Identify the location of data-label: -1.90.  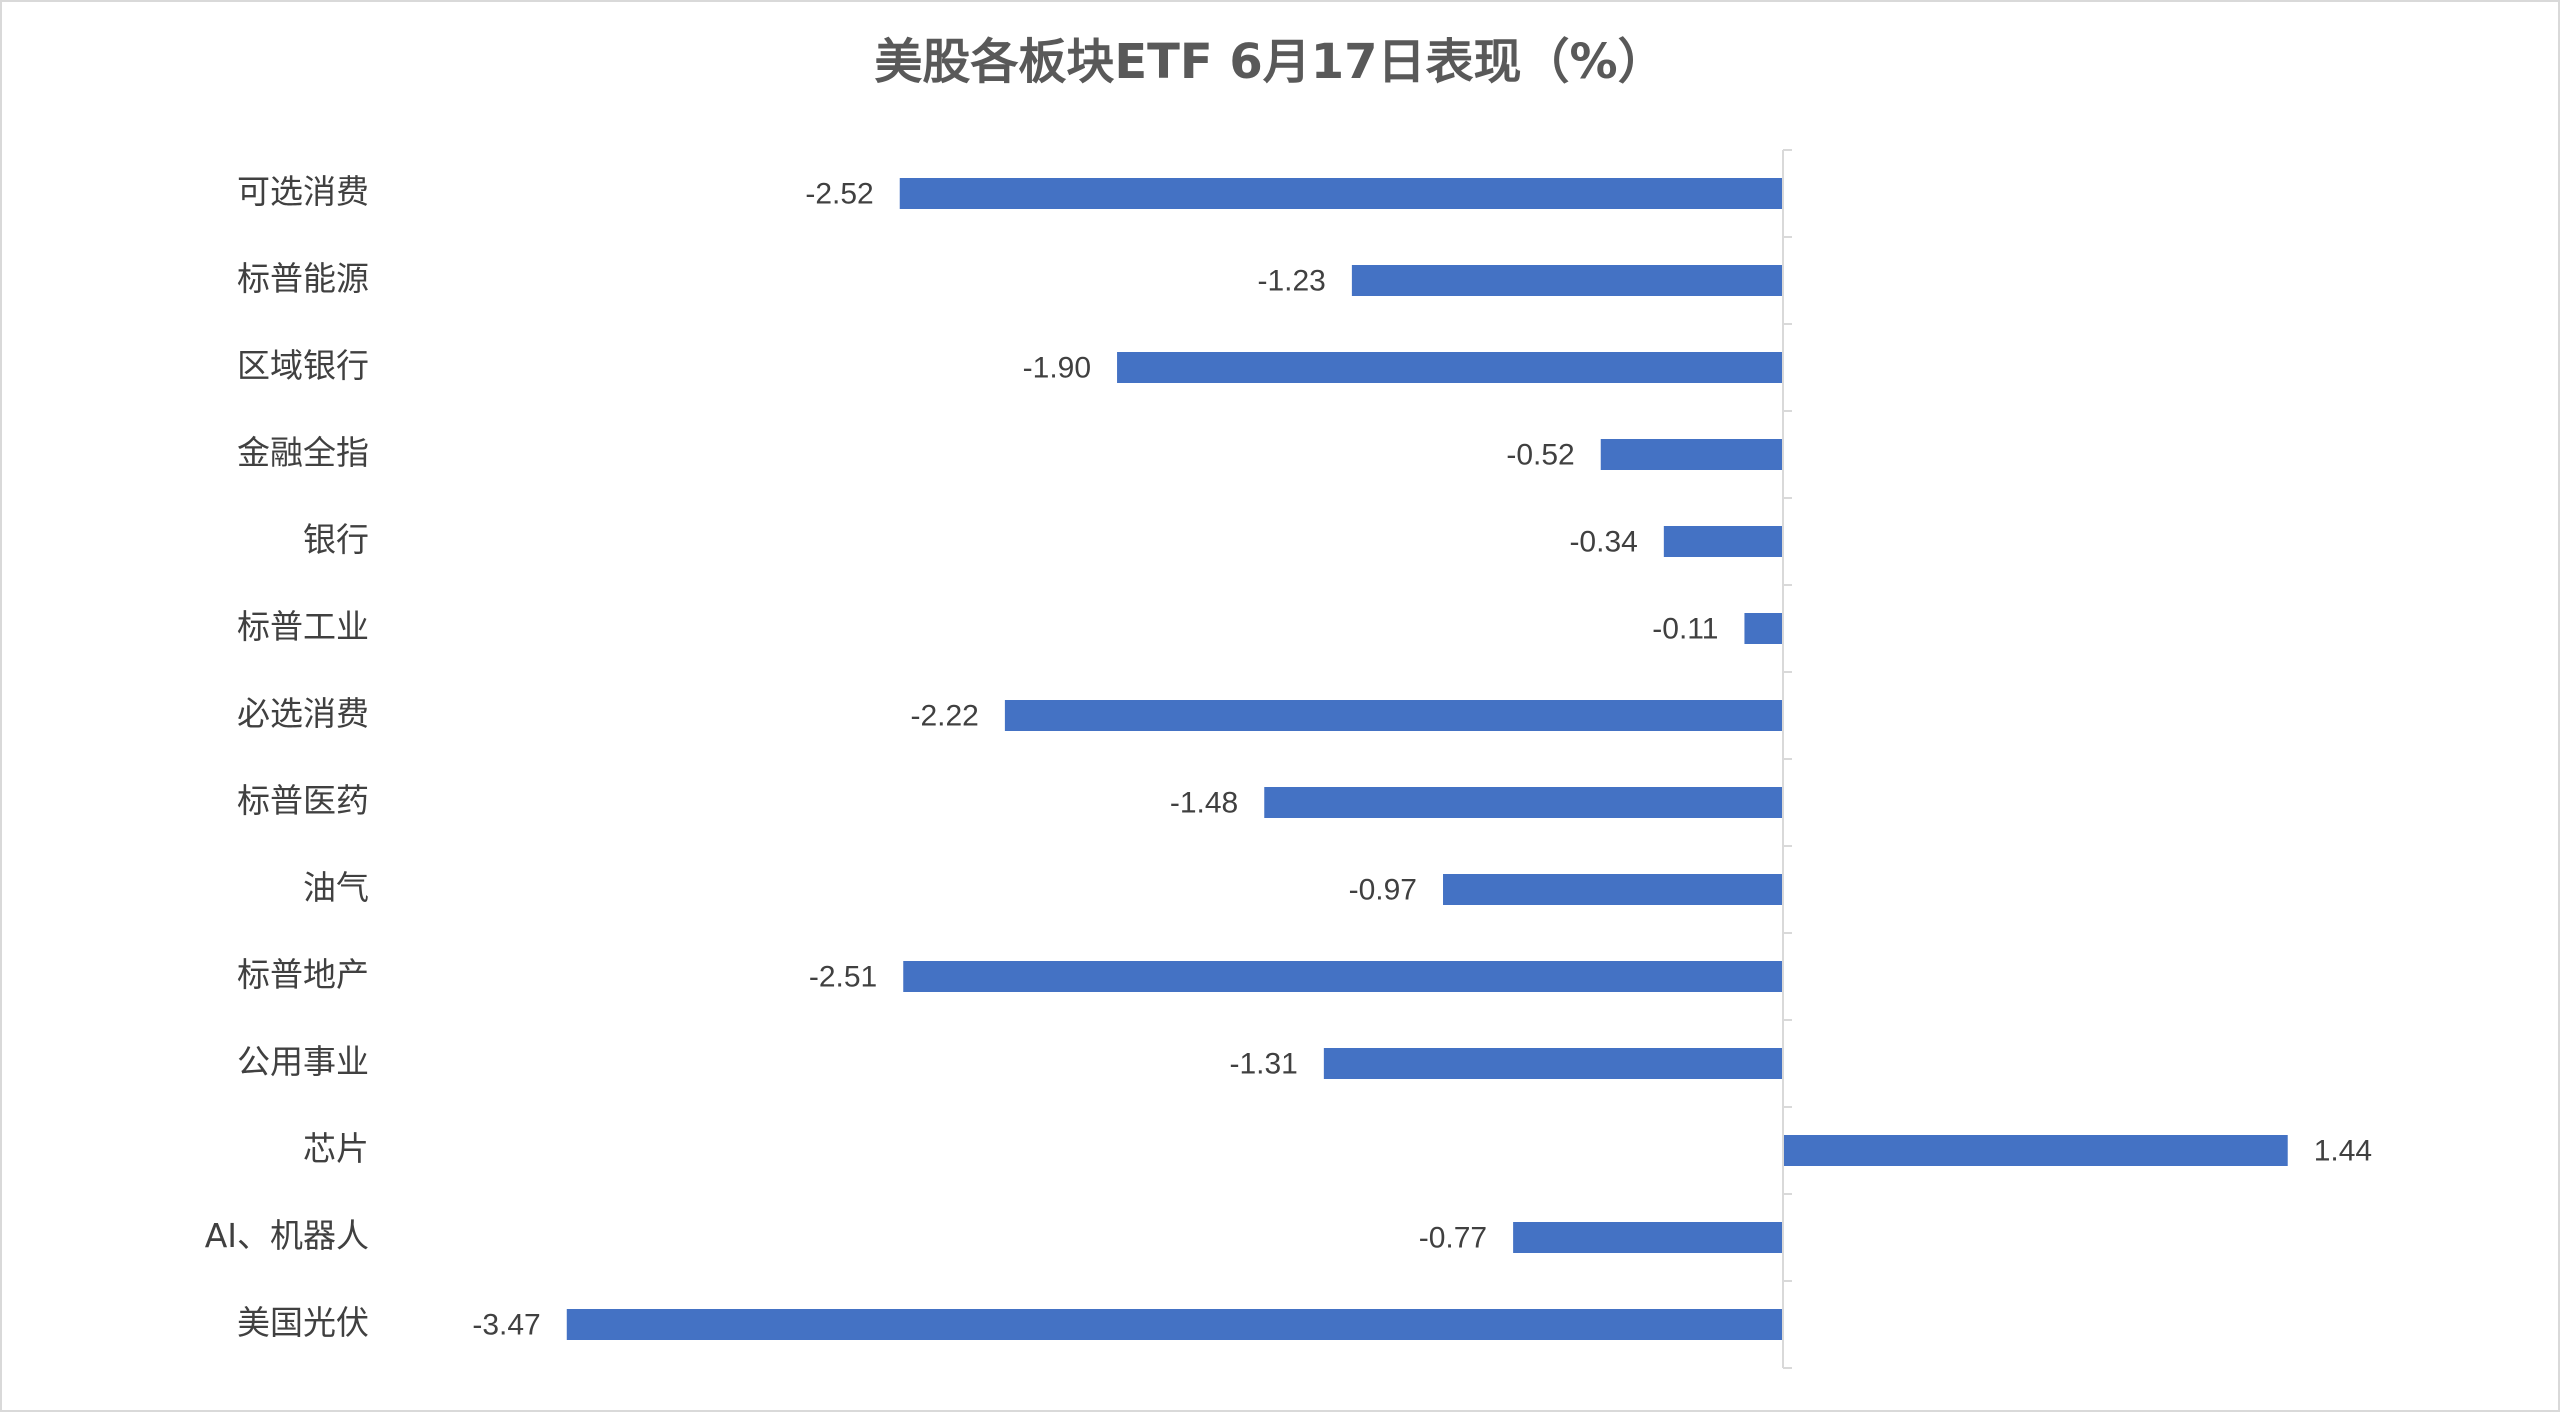
(1057, 367).